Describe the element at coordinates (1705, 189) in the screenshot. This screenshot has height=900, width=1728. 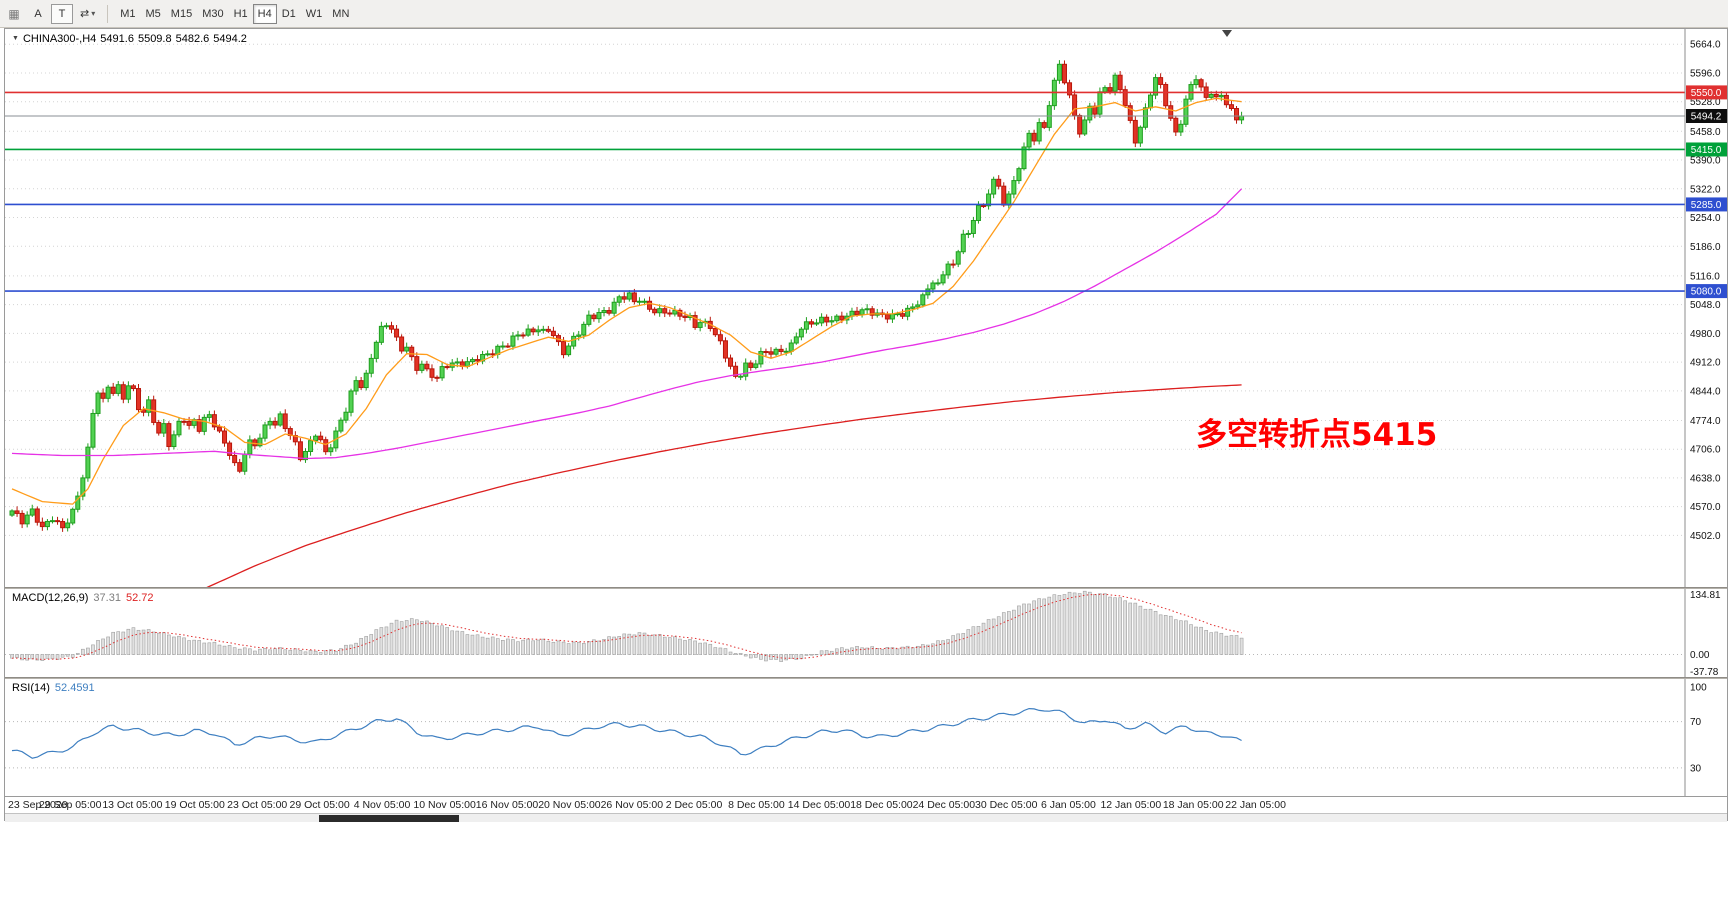
I see `svg-text: 5322.0` at that location.